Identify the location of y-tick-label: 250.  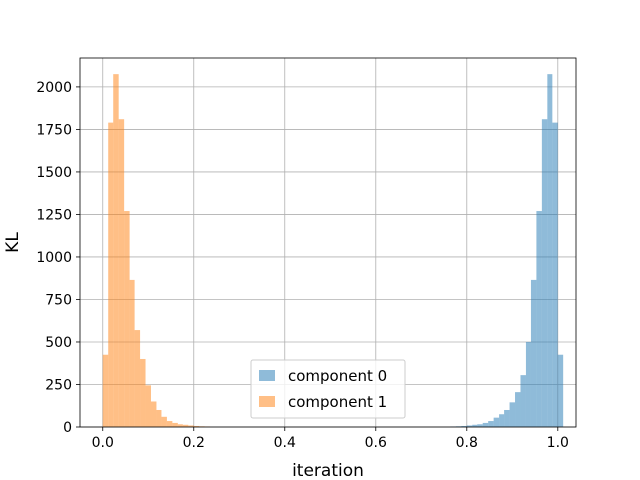
(58, 385).